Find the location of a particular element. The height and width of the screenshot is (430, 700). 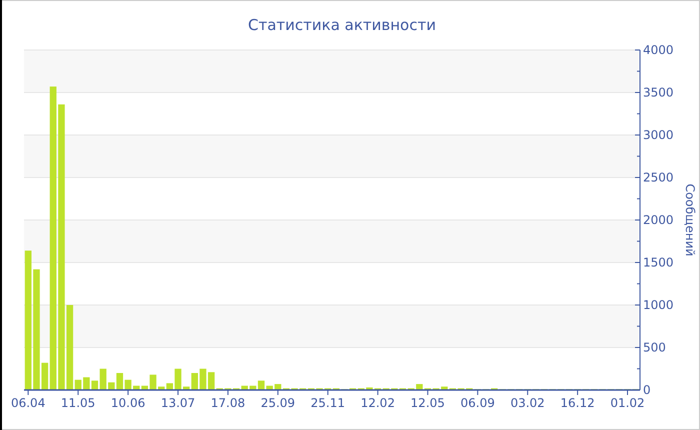

x-tick-label: 25.11 is located at coordinates (328, 403).